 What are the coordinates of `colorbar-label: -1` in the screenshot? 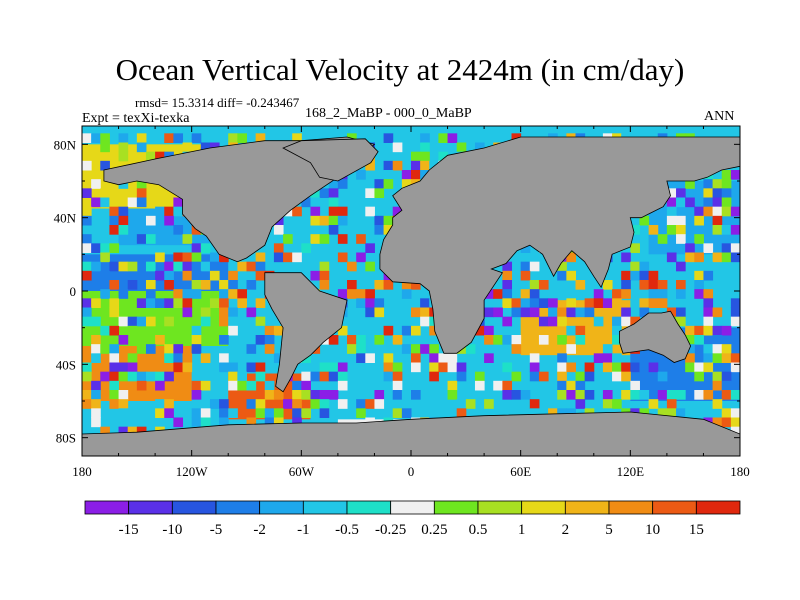 It's located at (303, 530).